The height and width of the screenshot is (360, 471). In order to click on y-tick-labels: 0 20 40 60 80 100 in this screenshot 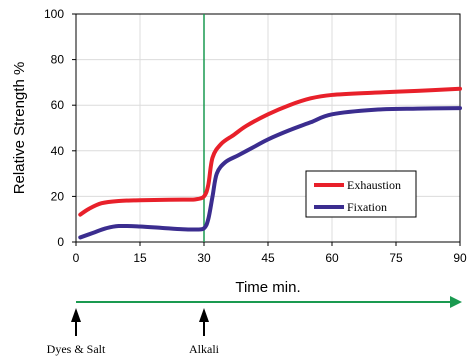, I will do `click(60, 128)`.